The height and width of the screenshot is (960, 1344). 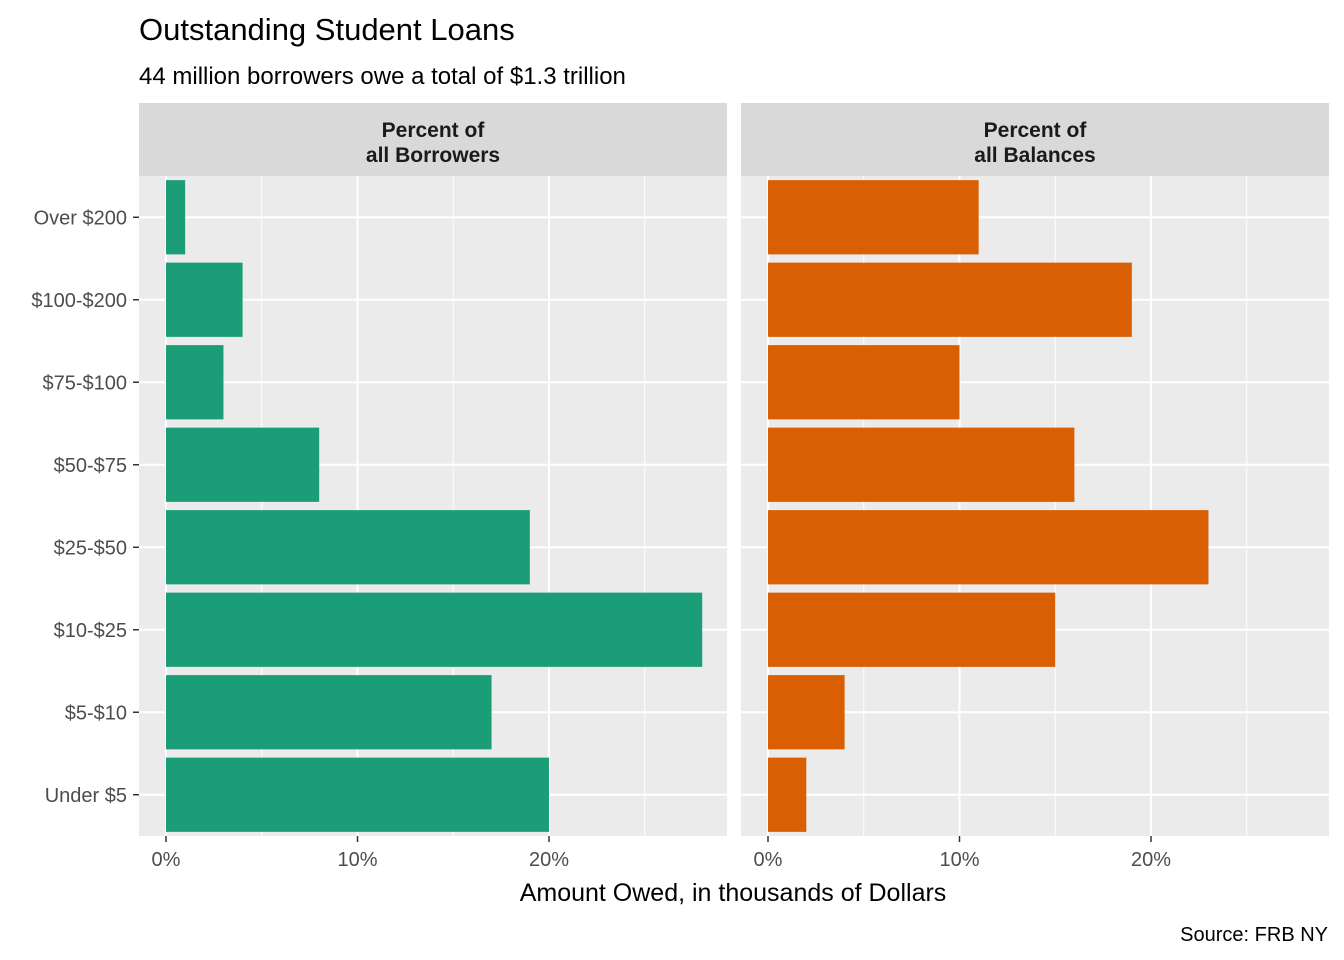 What do you see at coordinates (90, 548) in the screenshot?
I see `y-tick-label: $25-$50` at bounding box center [90, 548].